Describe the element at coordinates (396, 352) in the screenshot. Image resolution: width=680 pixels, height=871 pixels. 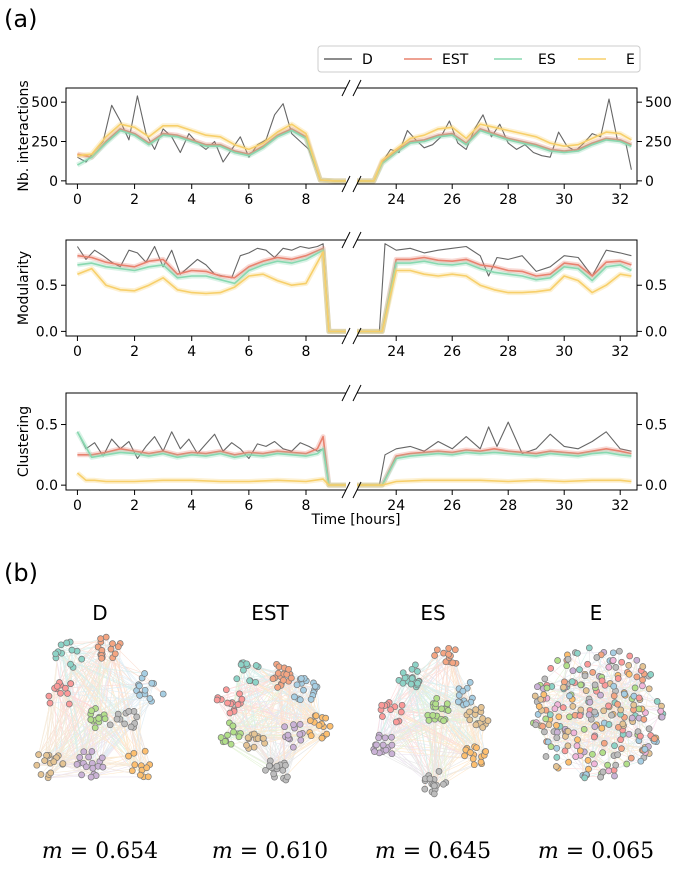
I see `x-tick-label: 24` at that location.